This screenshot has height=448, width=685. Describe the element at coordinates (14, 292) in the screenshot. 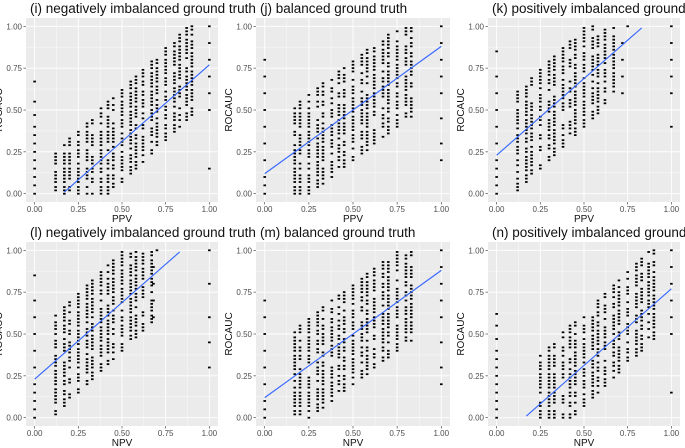

I see `y-tick-label: 0.75` at that location.